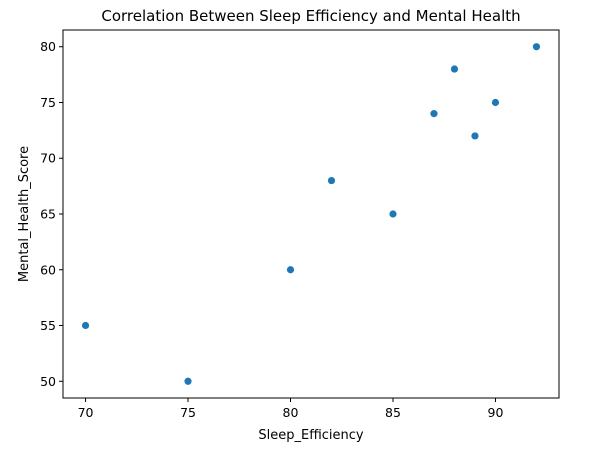 The width and height of the screenshot is (598, 452). Describe the element at coordinates (24, 214) in the screenshot. I see `y-axis-label: Mental_Health_Score` at that location.